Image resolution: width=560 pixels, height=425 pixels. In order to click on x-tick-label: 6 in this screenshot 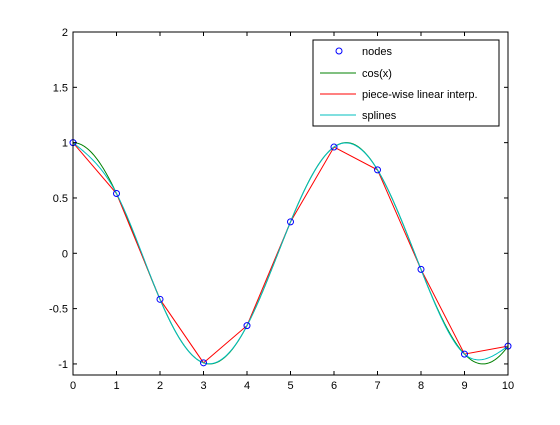, I will do `click(334, 386)`.